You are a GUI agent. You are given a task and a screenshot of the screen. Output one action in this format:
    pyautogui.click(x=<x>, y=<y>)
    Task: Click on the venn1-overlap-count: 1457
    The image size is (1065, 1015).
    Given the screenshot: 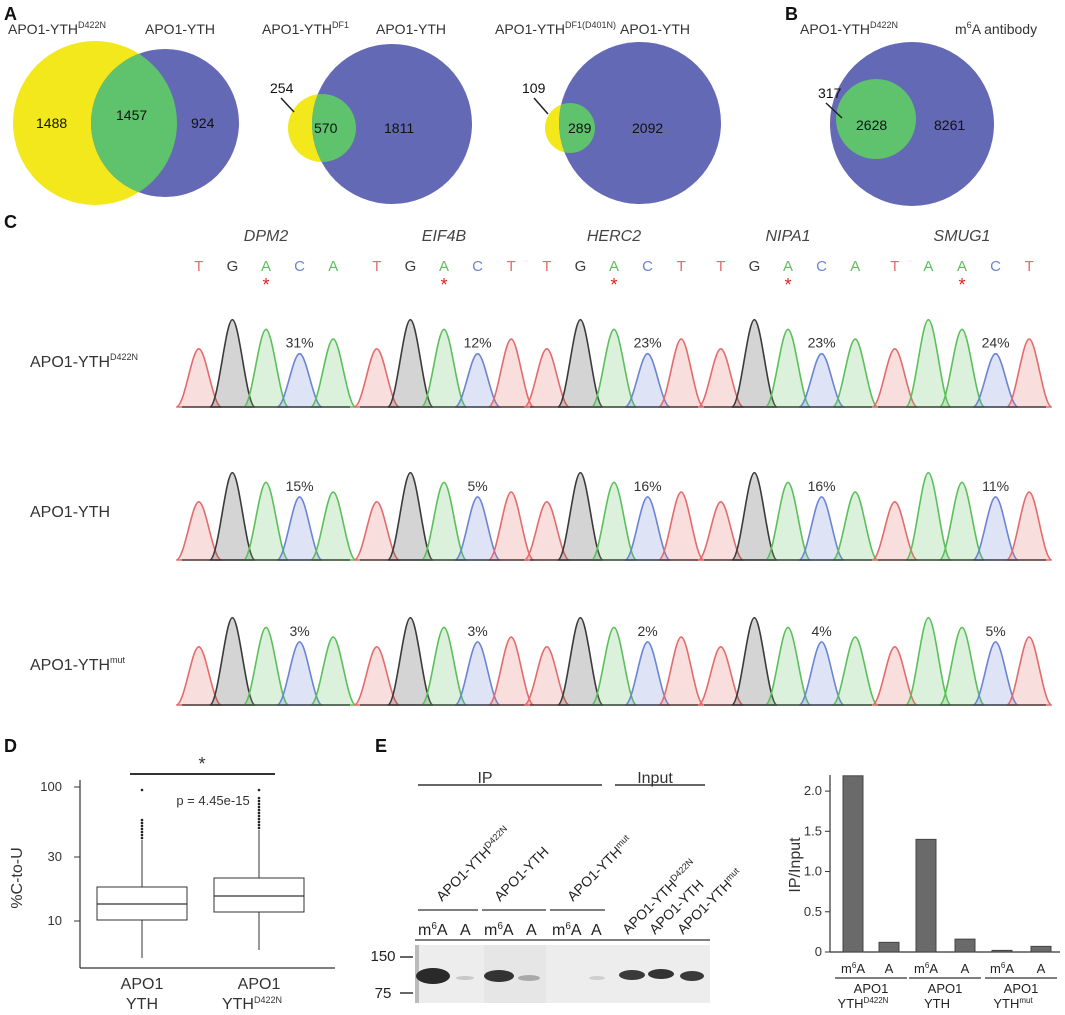 What is the action you would take?
    pyautogui.click(x=131, y=115)
    